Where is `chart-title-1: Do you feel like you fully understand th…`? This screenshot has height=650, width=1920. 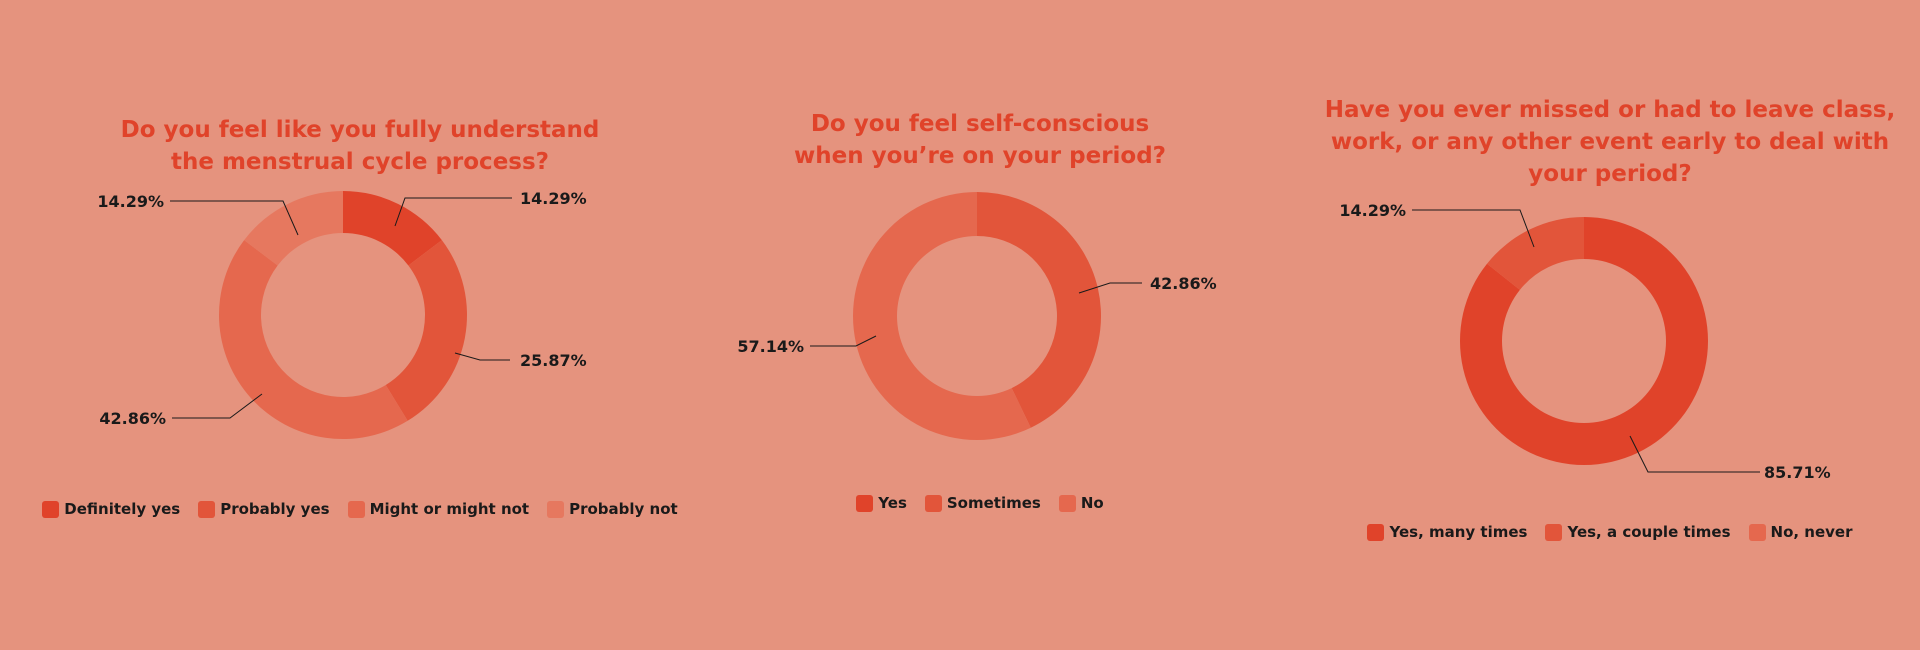
chart-title-1: Do you feel like you fully understand th… is located at coordinates (360, 146).